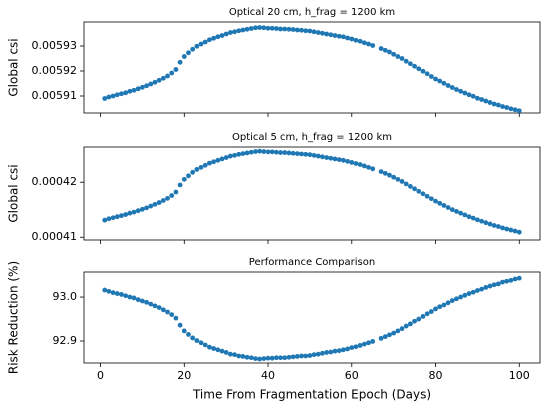 Image resolution: width=550 pixels, height=411 pixels. I want to click on y-tick-label: 0.00593, so click(55, 45).